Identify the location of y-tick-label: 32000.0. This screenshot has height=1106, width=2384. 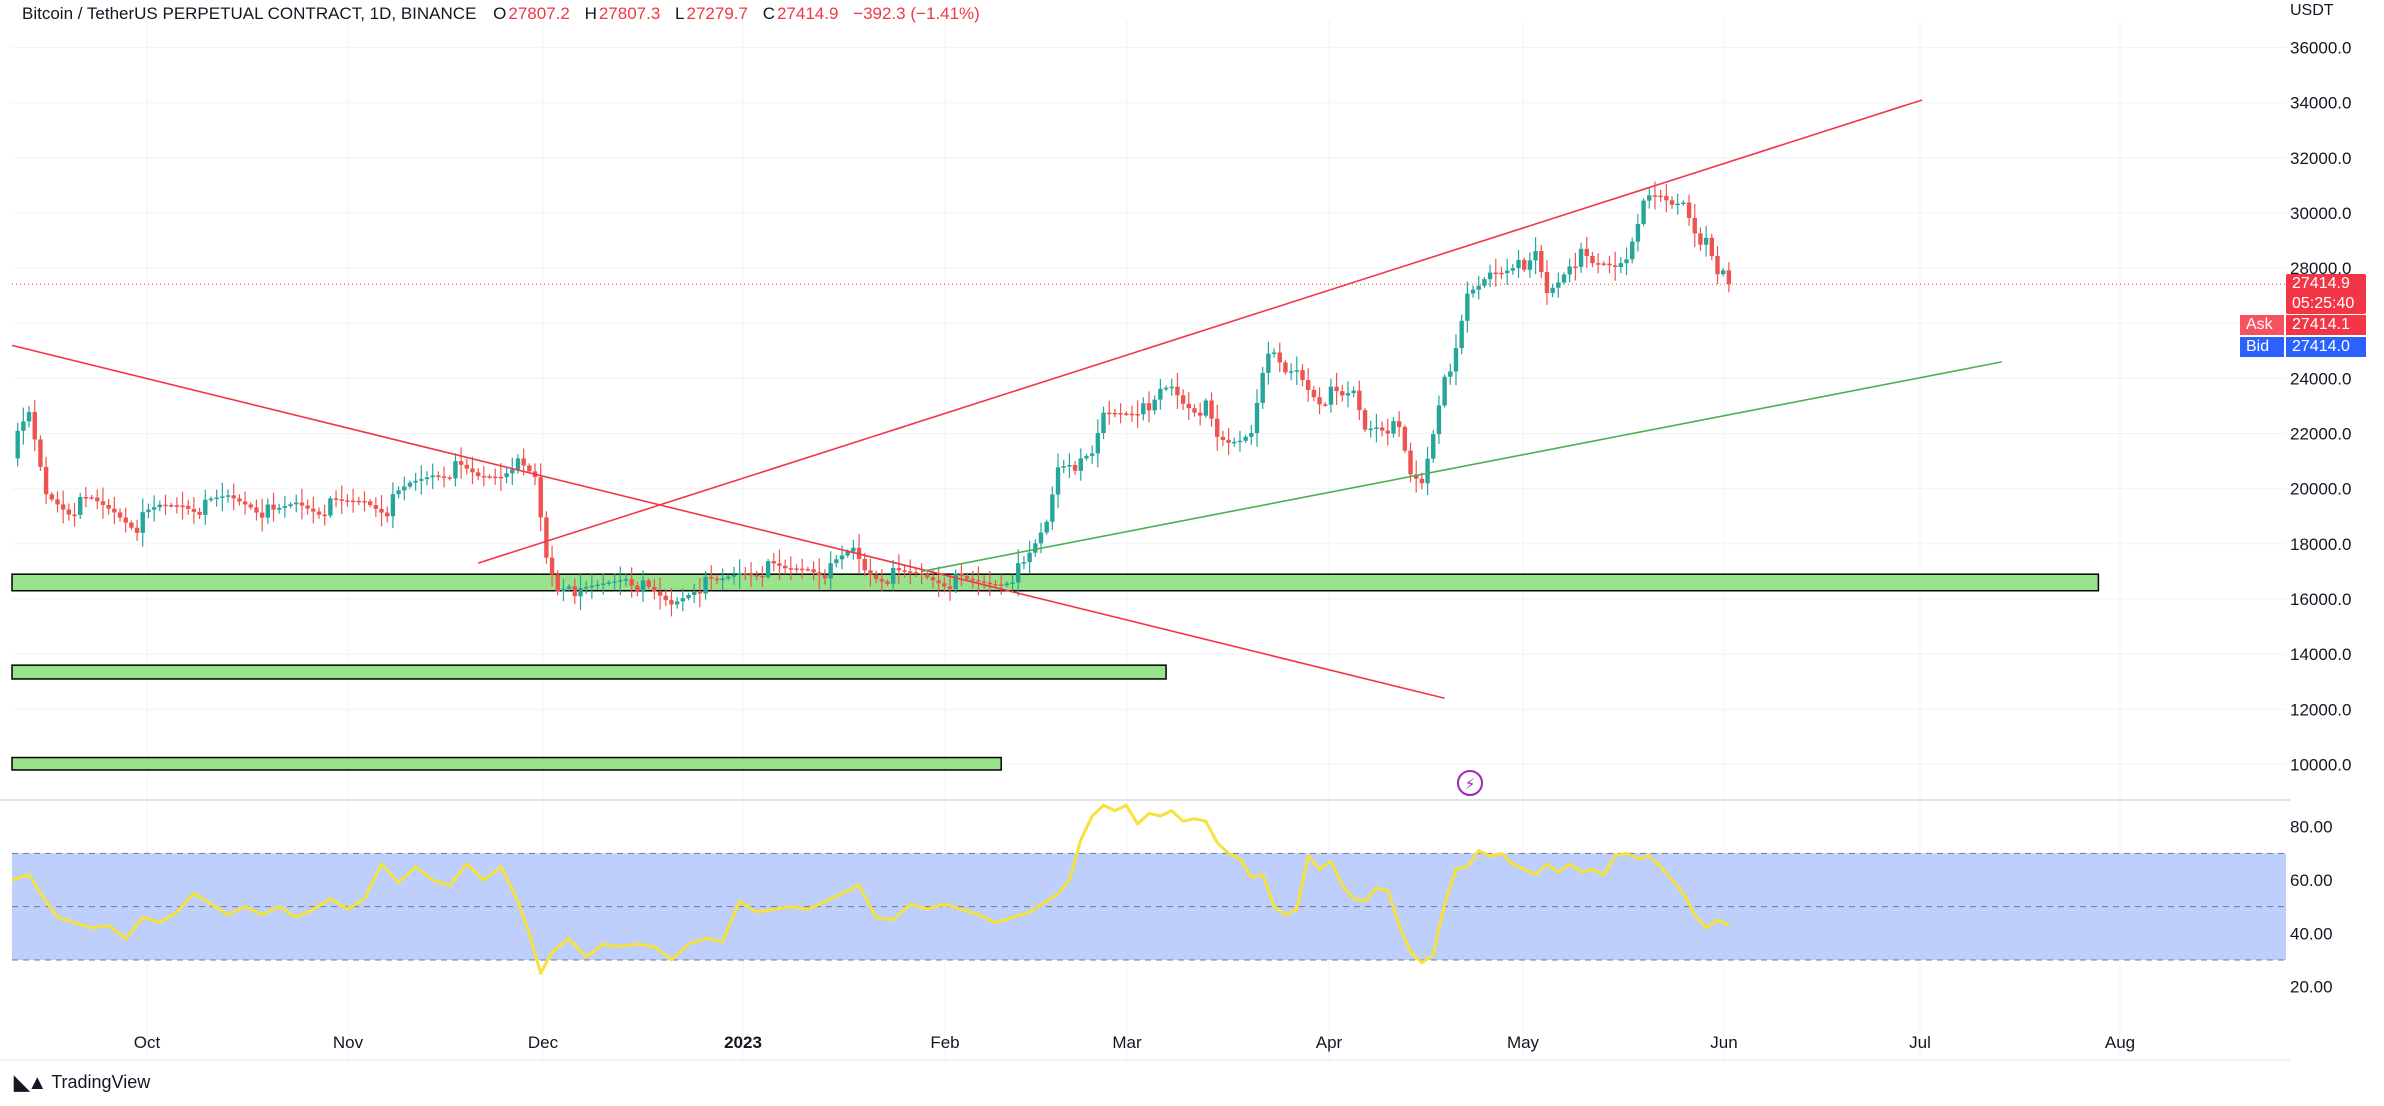
(2320, 158).